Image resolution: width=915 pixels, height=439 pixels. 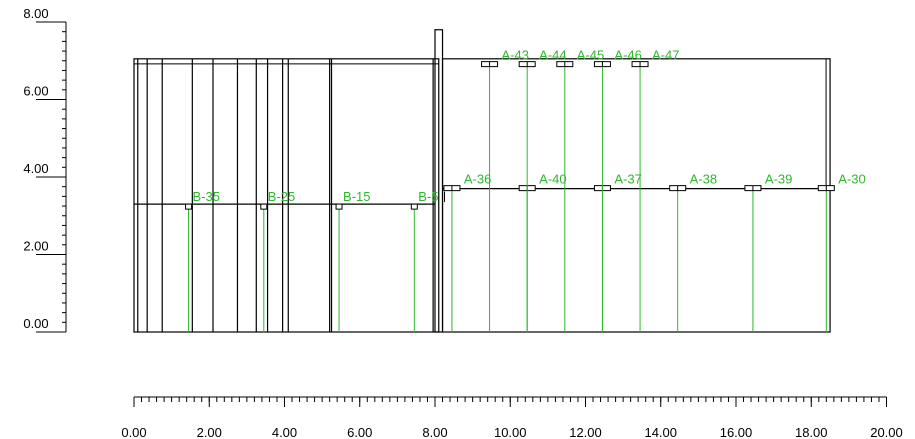 What do you see at coordinates (617, 252) in the screenshot?
I see `marker-a-37: A-37` at bounding box center [617, 252].